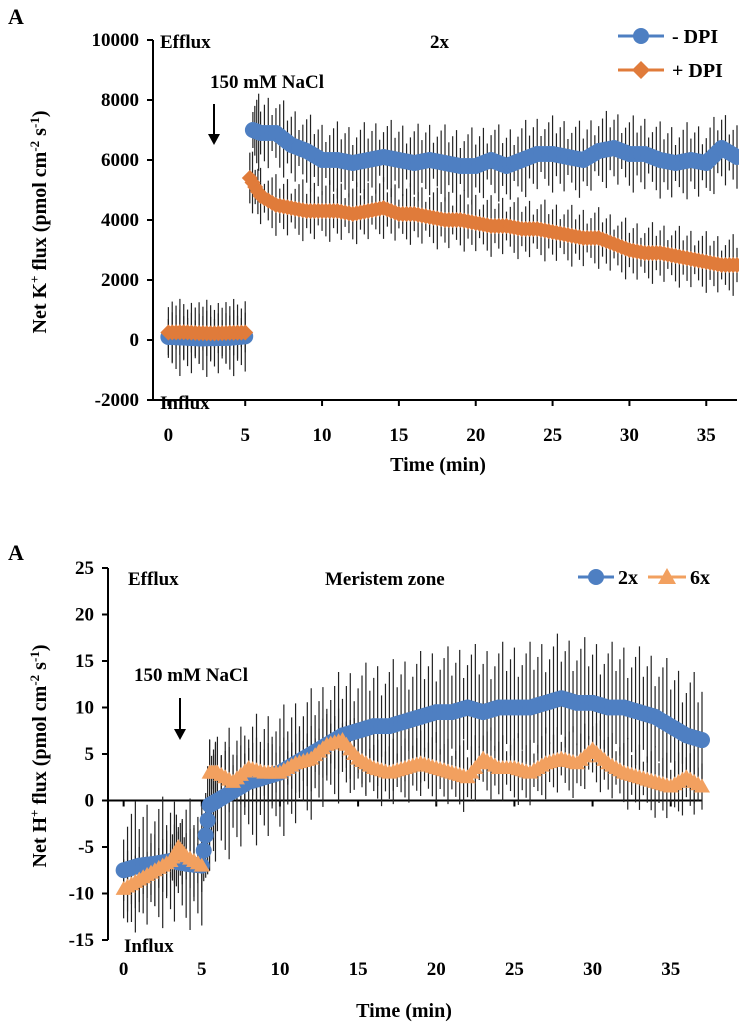 The width and height of the screenshot is (739, 1025). Describe the element at coordinates (440, 42) in the screenshot. I see `chart-title: 2x` at that location.